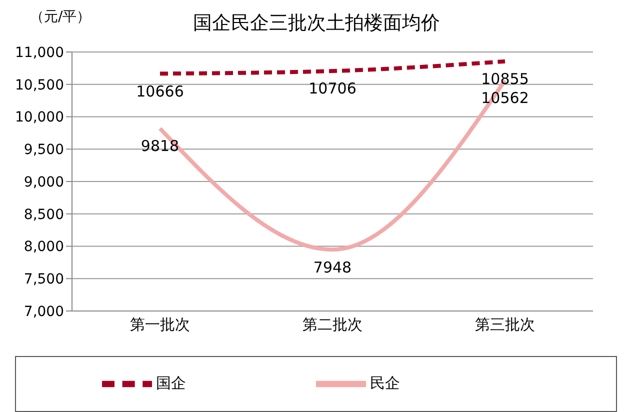 This screenshot has height=412, width=633. What do you see at coordinates (385, 383) in the screenshot?
I see `legend-label: 民企` at bounding box center [385, 383].